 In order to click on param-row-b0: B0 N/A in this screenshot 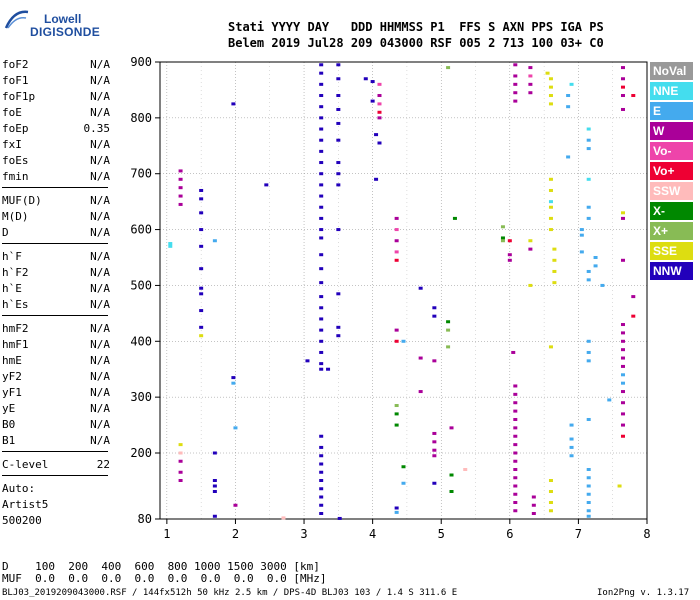, I will do `click(56, 424)`.